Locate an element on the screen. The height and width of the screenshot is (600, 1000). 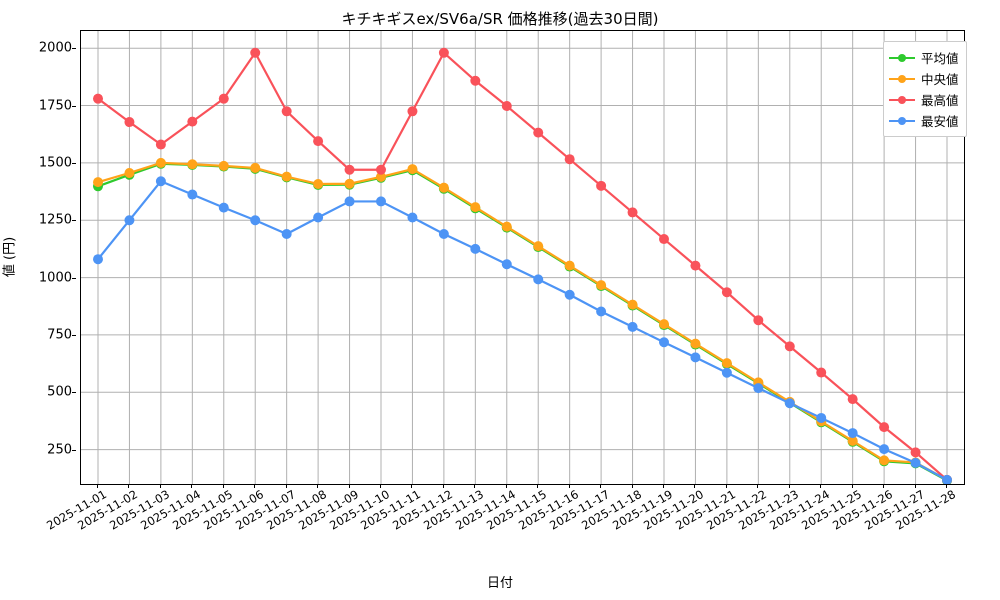
legend-item-0: 平均値 is located at coordinates (924, 57).